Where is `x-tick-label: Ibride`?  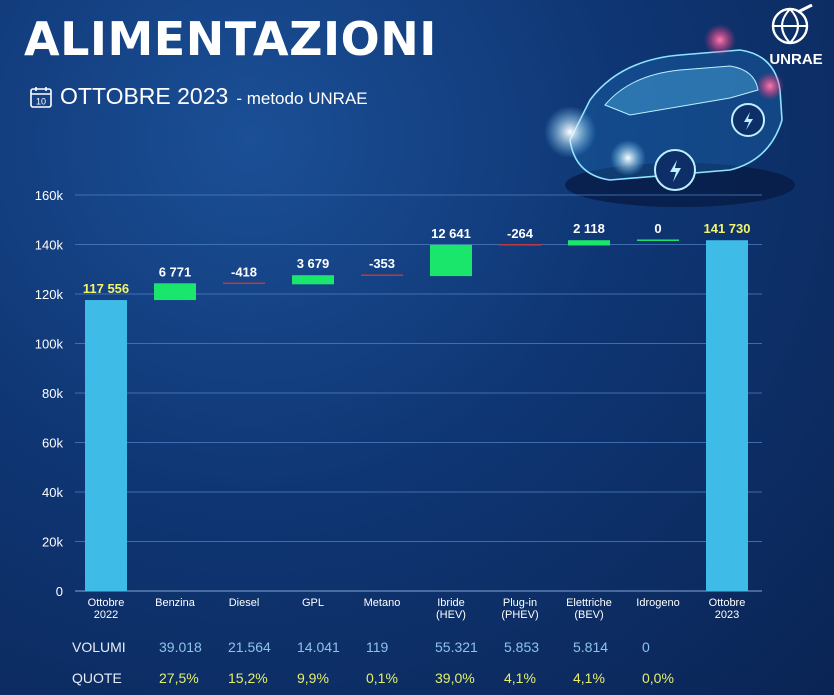
x-tick-label: Ibride is located at coordinates (451, 603).